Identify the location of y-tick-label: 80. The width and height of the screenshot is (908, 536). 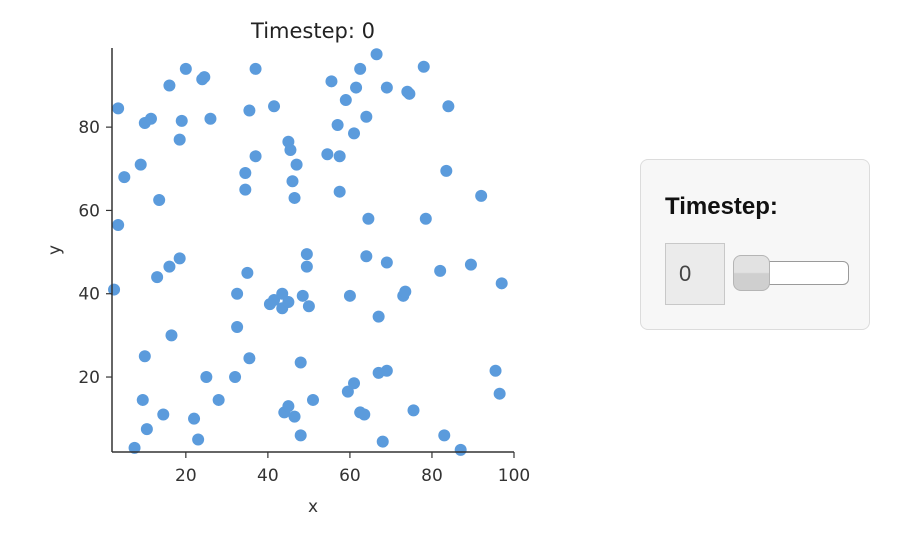
(89, 128).